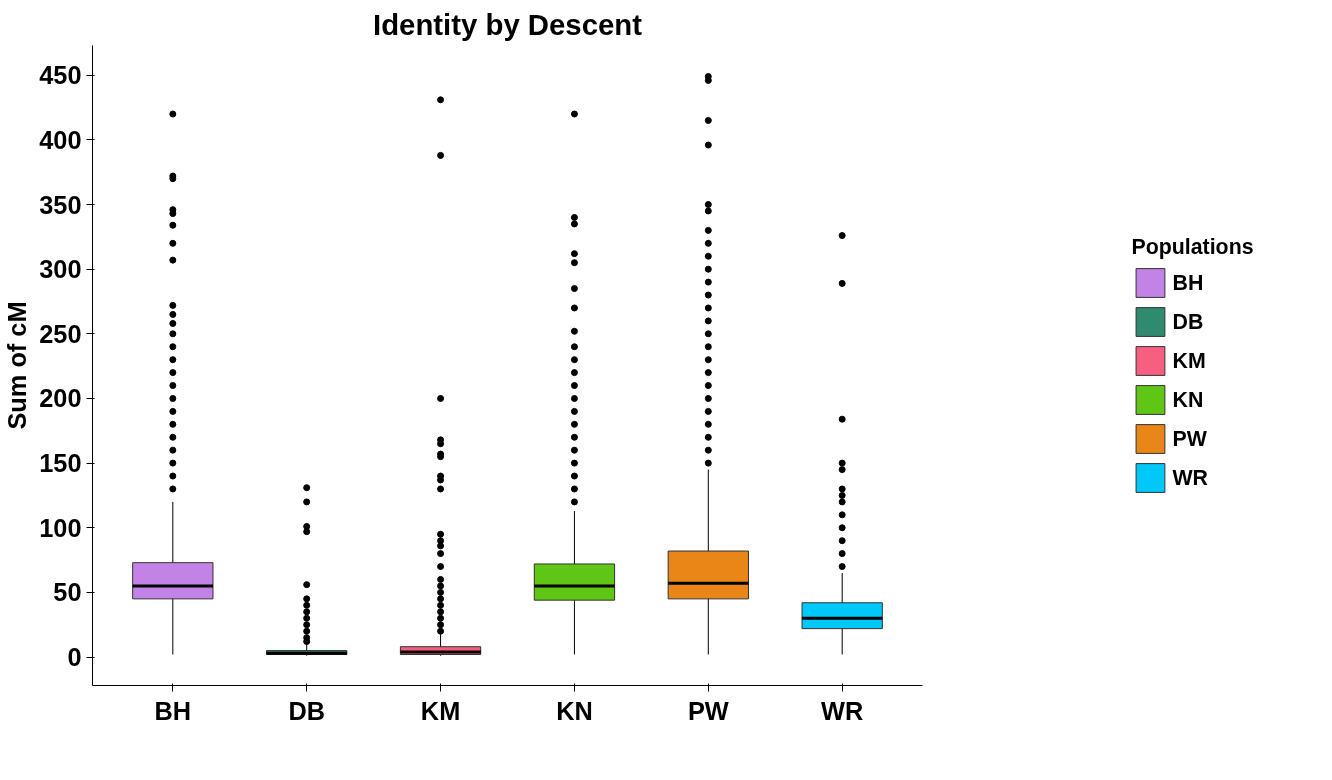  I want to click on x-tick-label: BH, so click(173, 710).